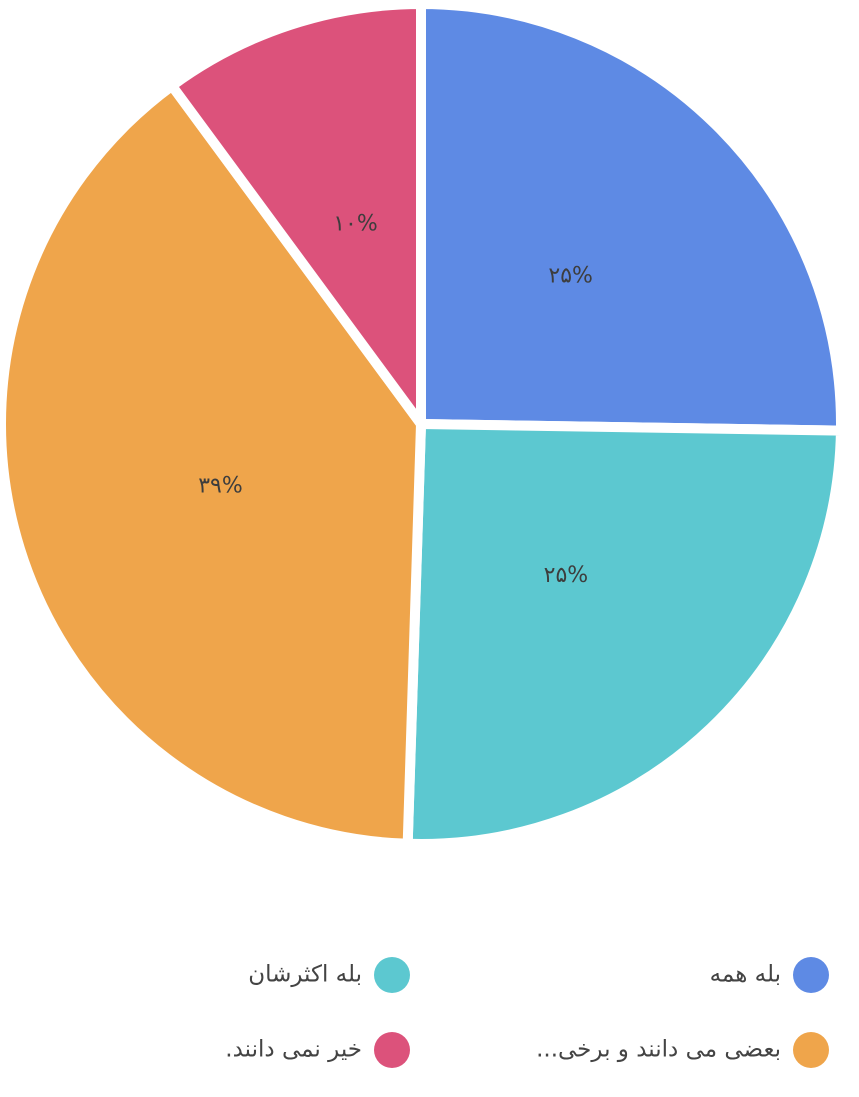 The image size is (859, 1097). I want to click on legend-label: بله همه, so click(745, 975).